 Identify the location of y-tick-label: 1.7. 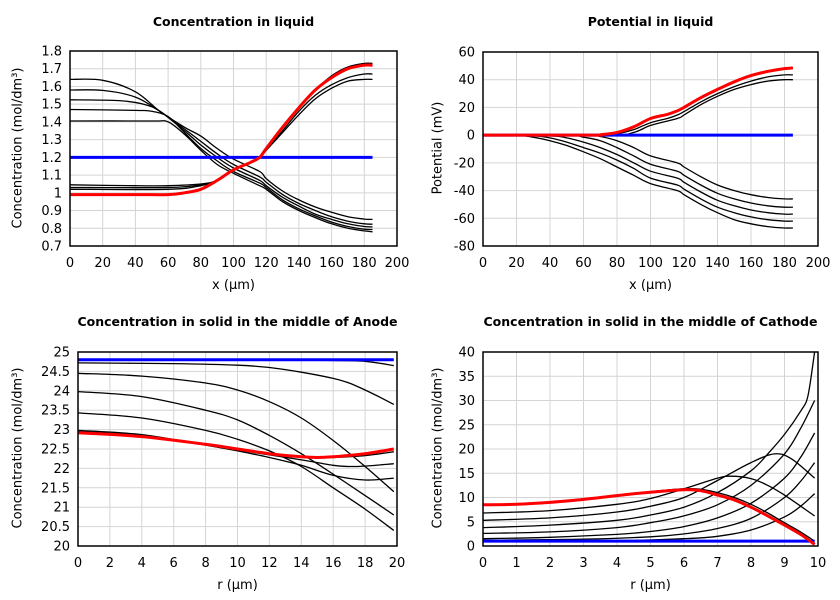
(51, 69).